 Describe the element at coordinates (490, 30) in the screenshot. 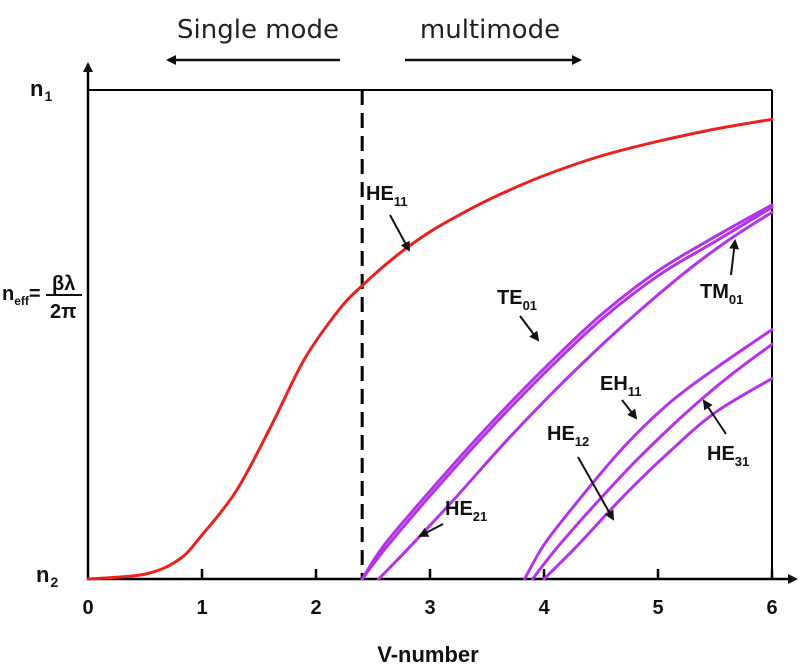

I see `multimode-label: multimode` at that location.